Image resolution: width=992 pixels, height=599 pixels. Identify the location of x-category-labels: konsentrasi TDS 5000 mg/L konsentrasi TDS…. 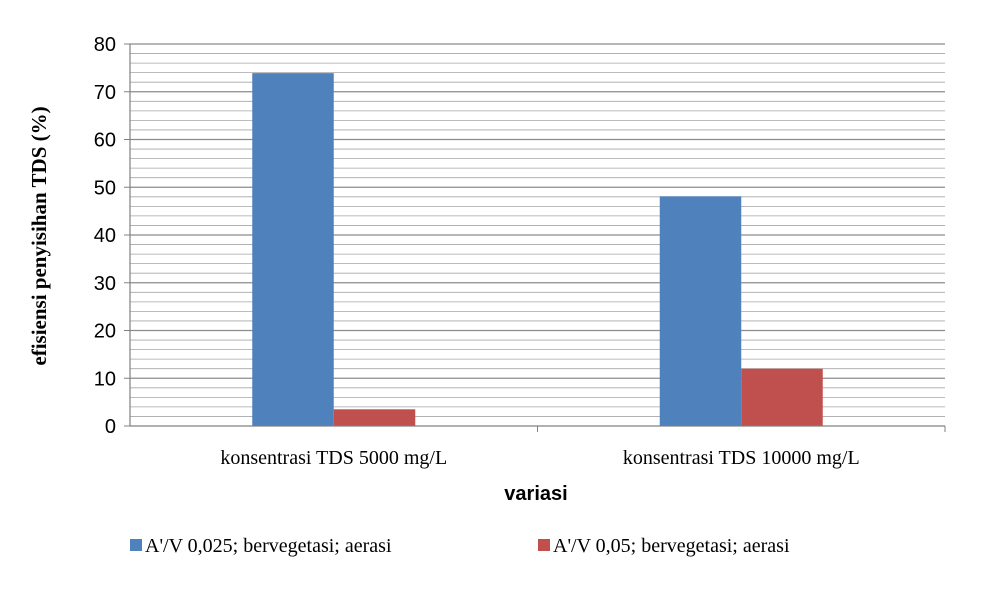
(539, 458).